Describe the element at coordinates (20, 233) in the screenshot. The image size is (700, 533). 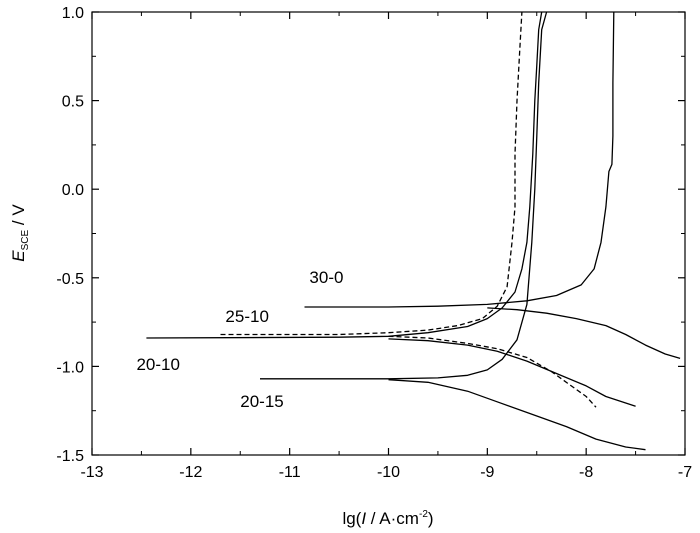
I see `y-axis-title: ESCE / V` at that location.